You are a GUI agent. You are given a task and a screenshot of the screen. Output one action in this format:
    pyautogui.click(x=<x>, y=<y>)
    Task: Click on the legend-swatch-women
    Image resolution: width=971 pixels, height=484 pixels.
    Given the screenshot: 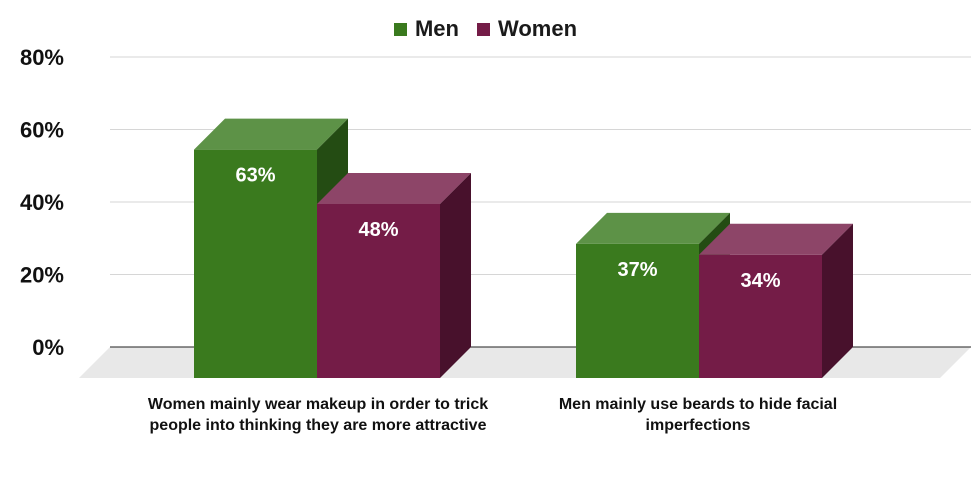 What is the action you would take?
    pyautogui.click(x=483, y=29)
    